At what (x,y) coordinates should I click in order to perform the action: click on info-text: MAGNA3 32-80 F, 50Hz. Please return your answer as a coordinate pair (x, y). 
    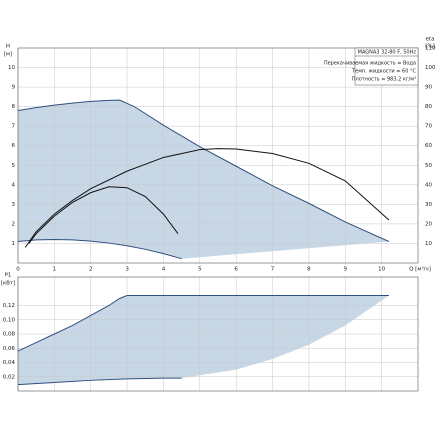
    Looking at the image, I should click on (387, 53).